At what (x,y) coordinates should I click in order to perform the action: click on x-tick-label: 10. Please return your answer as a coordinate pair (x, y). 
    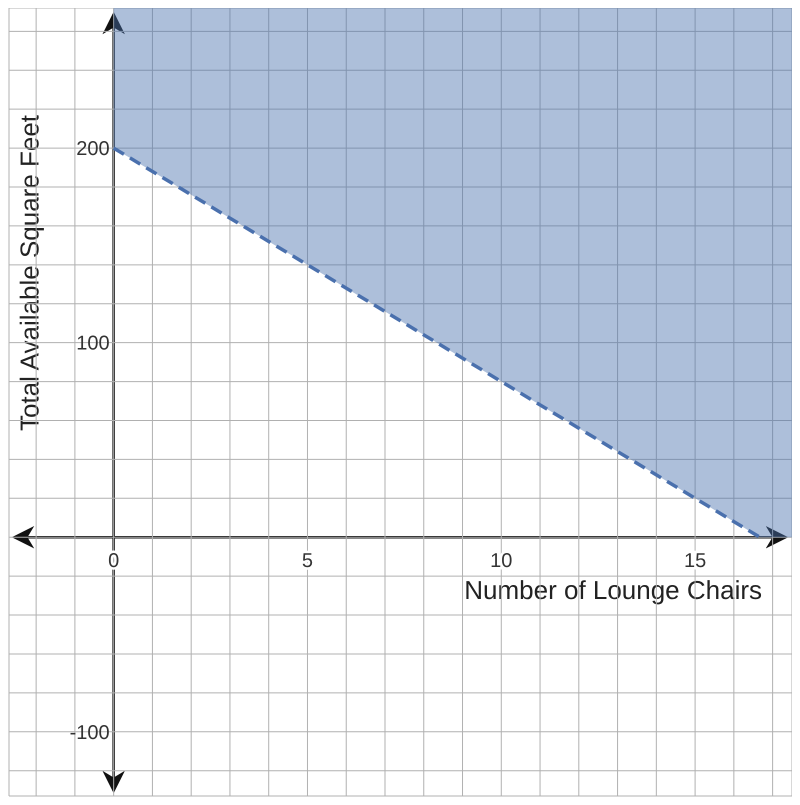
    Looking at the image, I should click on (501, 561).